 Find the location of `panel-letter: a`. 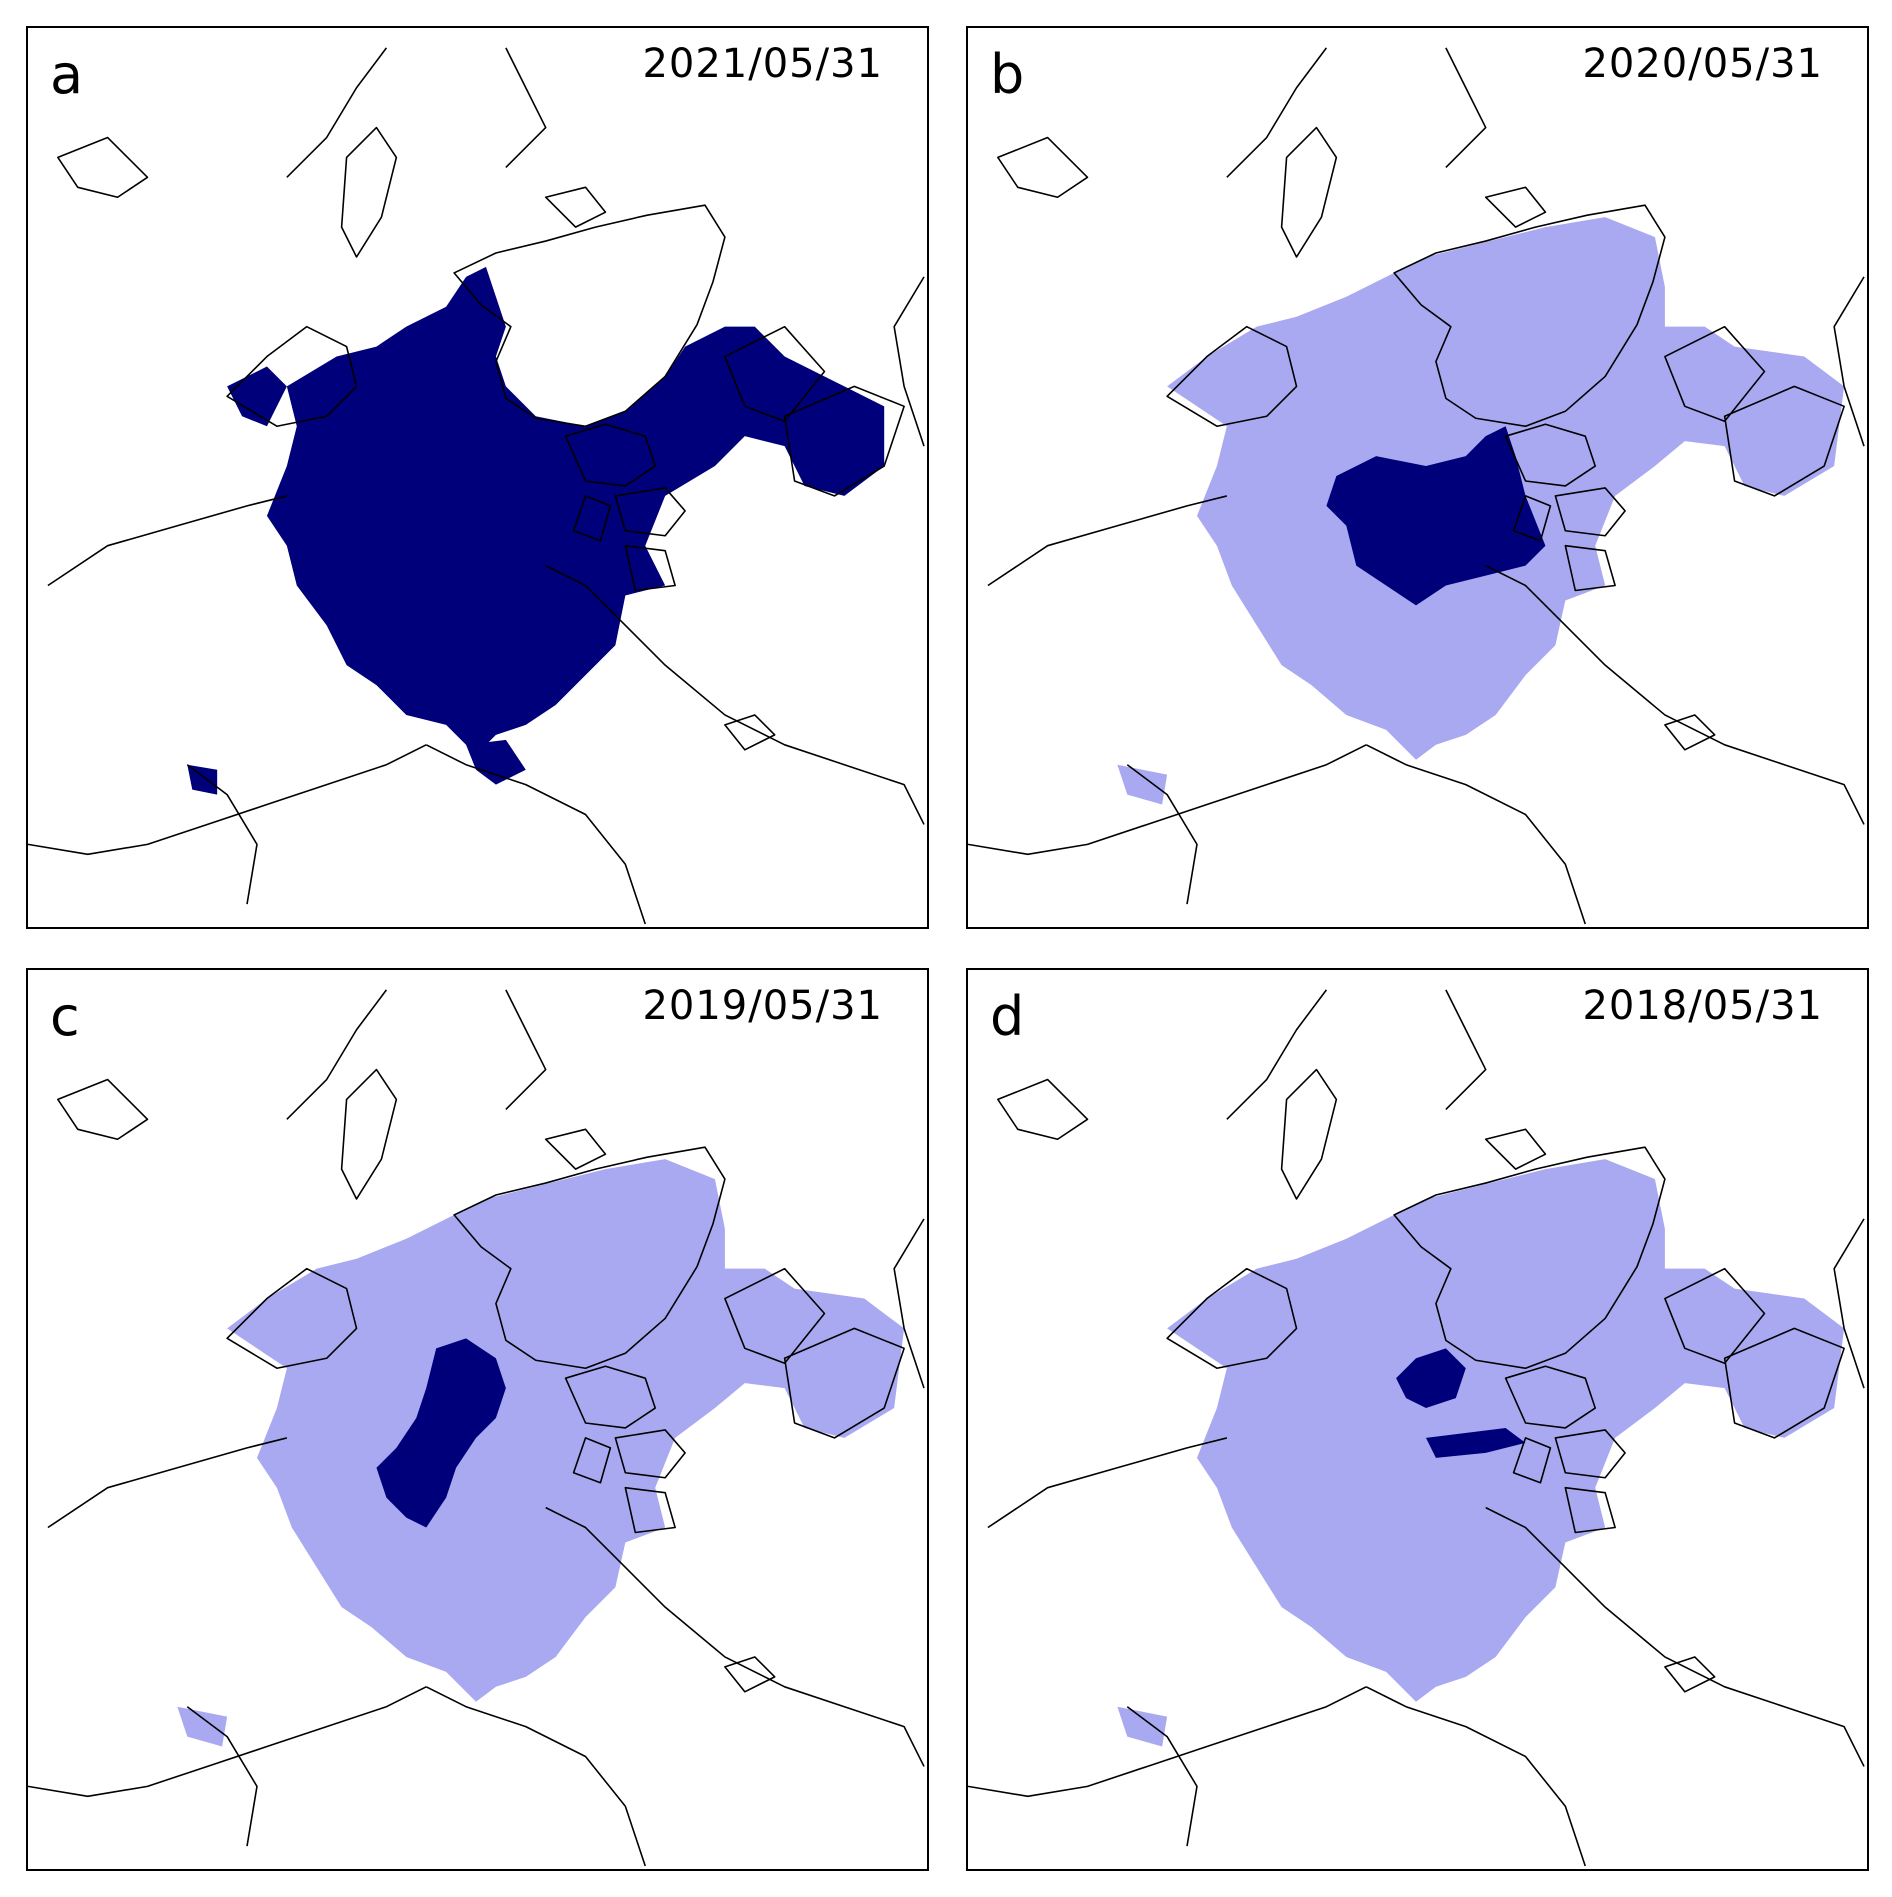

panel-letter: a is located at coordinates (67, 74).